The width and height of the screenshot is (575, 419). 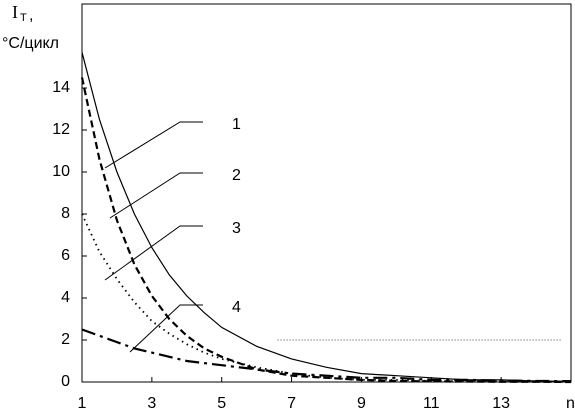 I want to click on x-tick-label: 3, so click(x=151, y=403).